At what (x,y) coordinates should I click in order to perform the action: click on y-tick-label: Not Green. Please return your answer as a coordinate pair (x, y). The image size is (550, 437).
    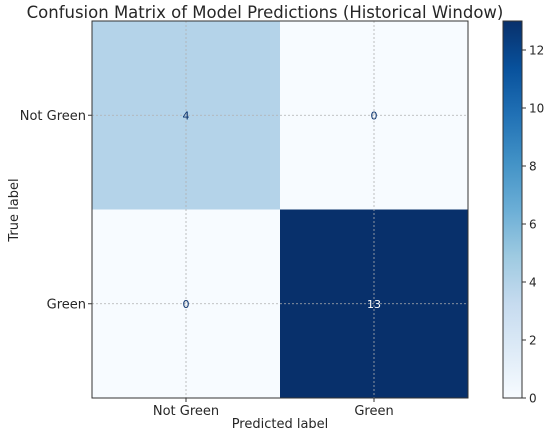
    Looking at the image, I should click on (53, 116).